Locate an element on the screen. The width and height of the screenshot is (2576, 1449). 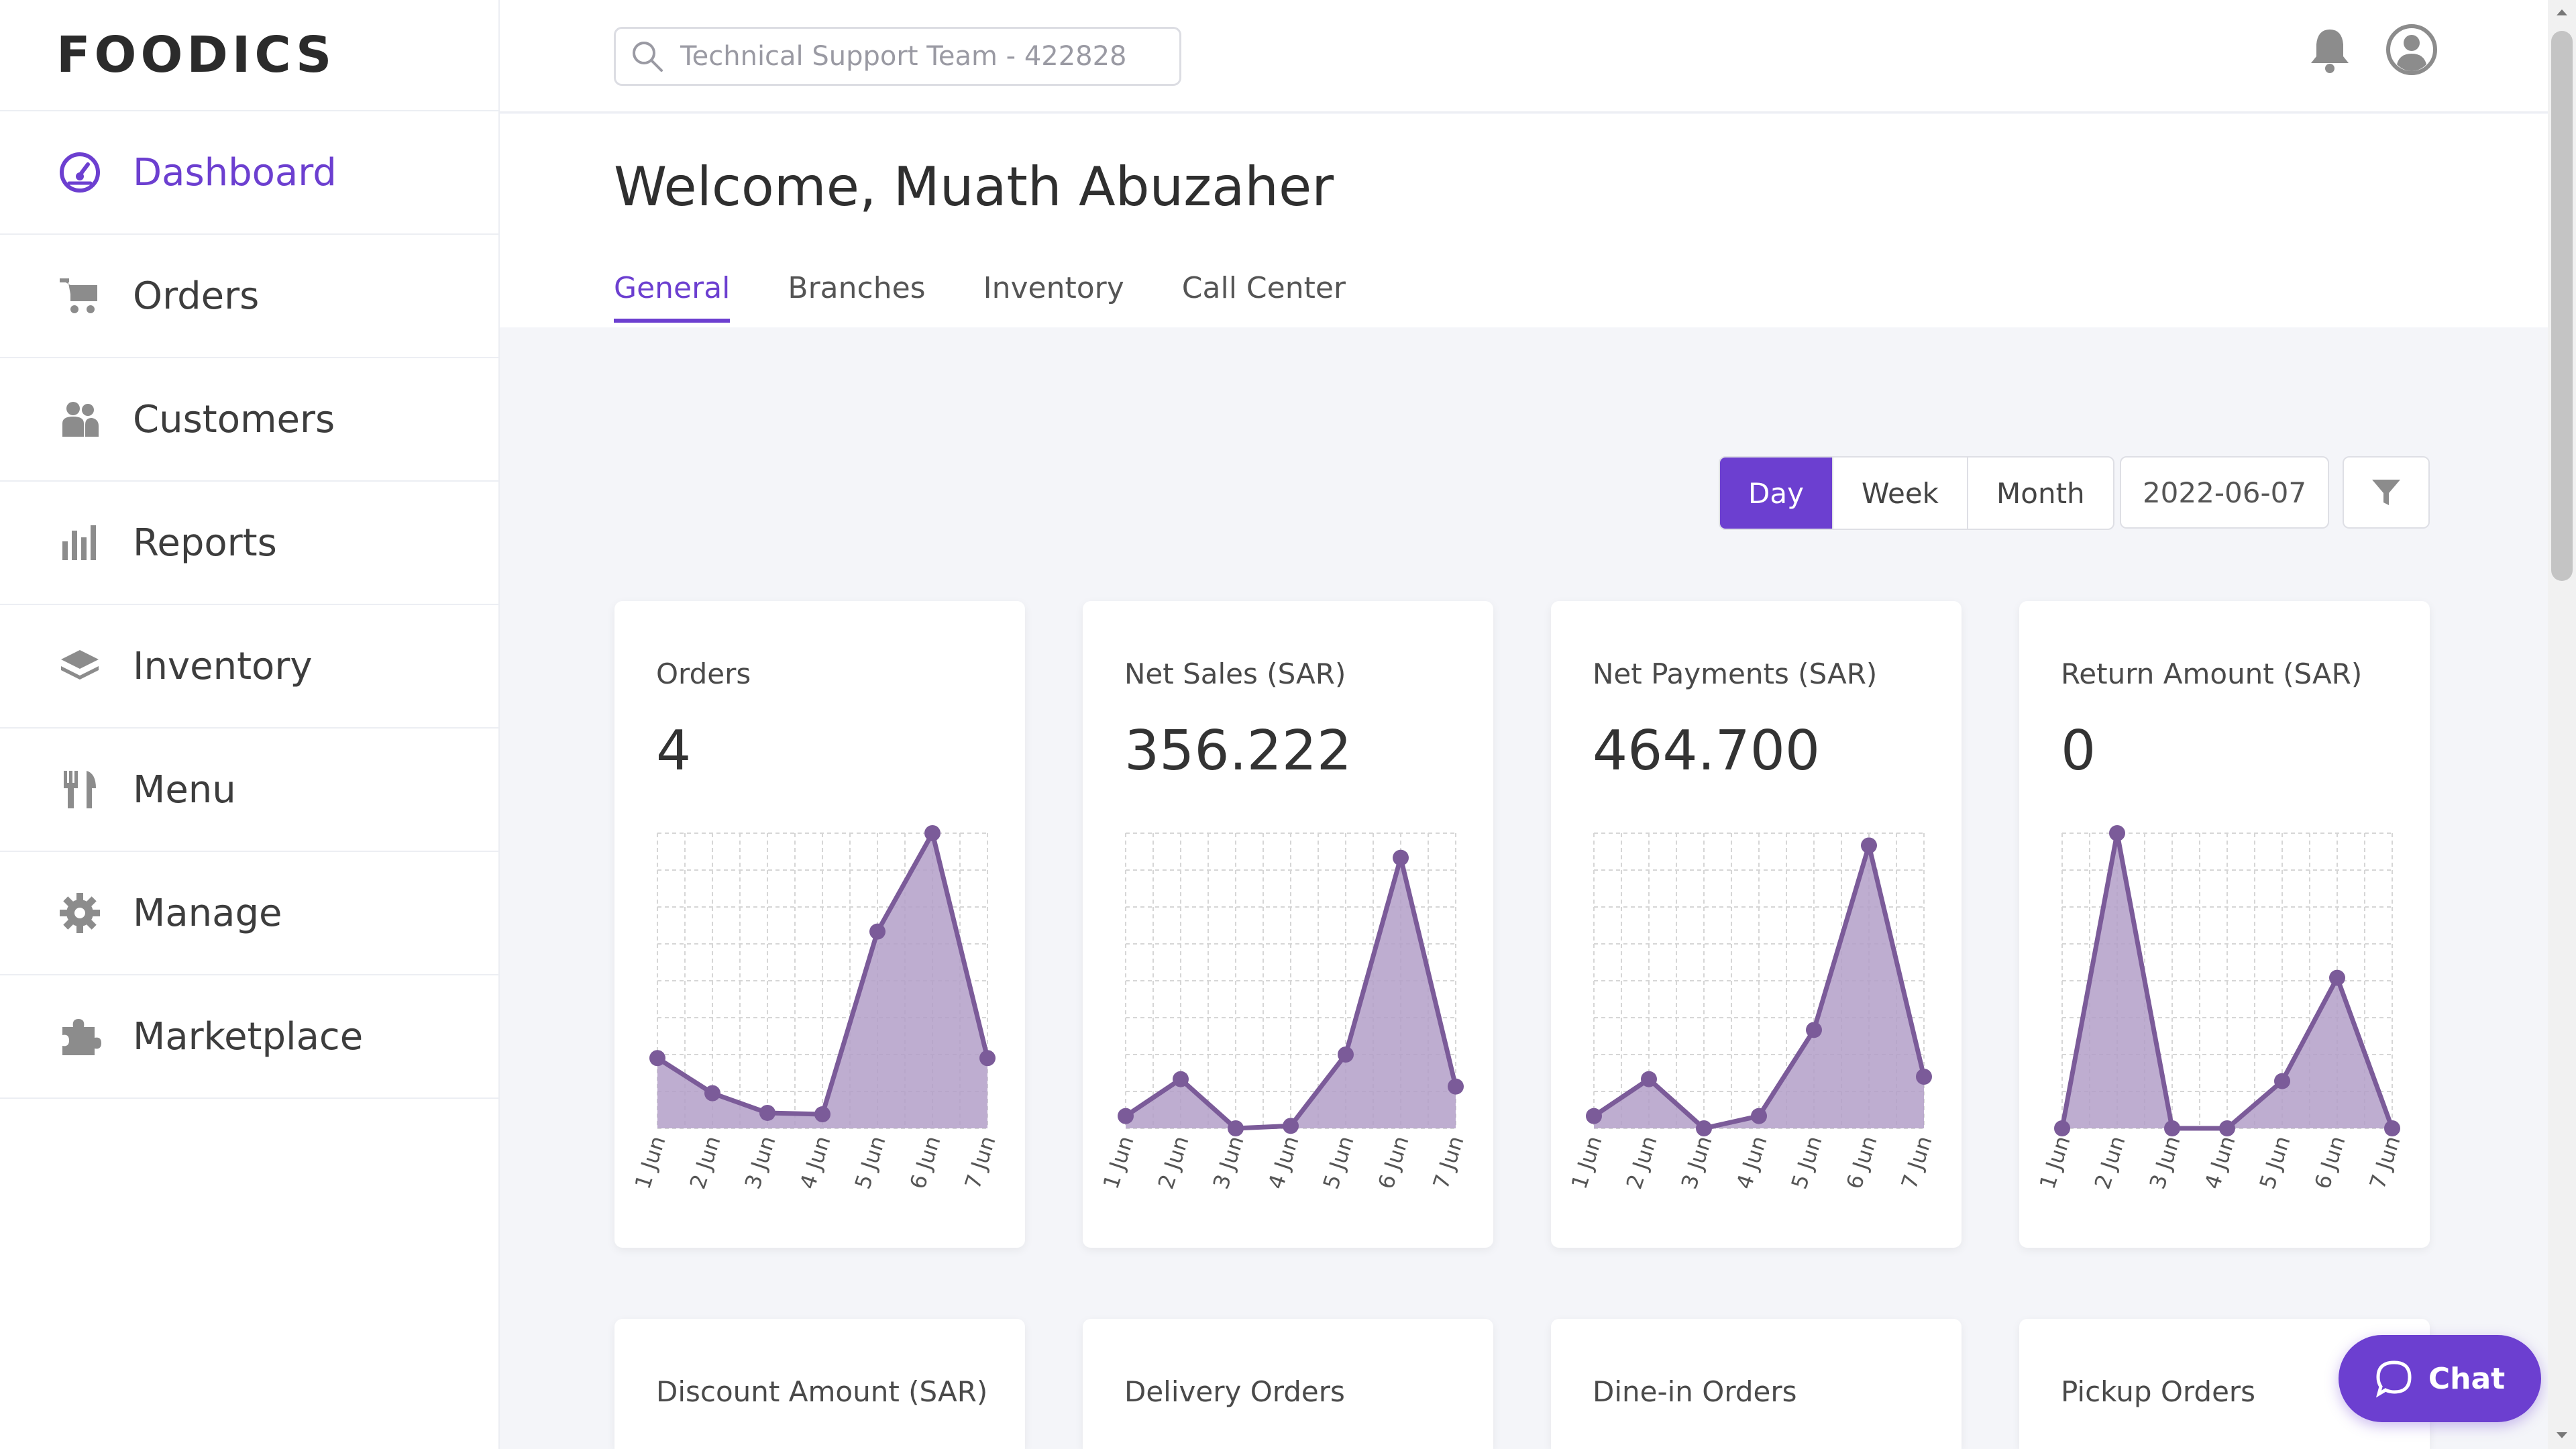
sidebar-item-marketplace: Marketplace is located at coordinates (249, 1037).